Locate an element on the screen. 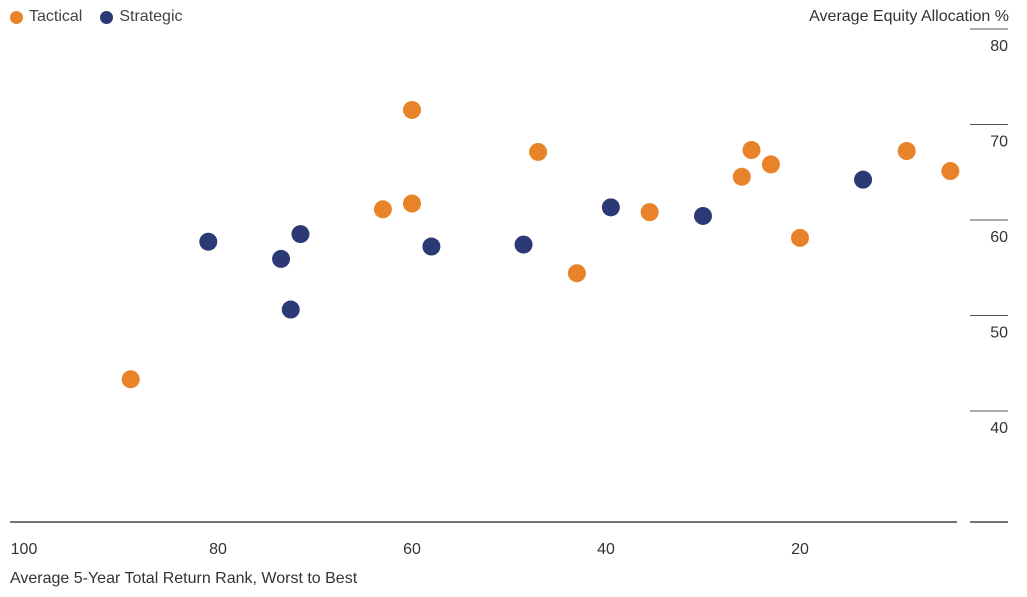 The height and width of the screenshot is (597, 1027). x-tick-label: 40 is located at coordinates (606, 549).